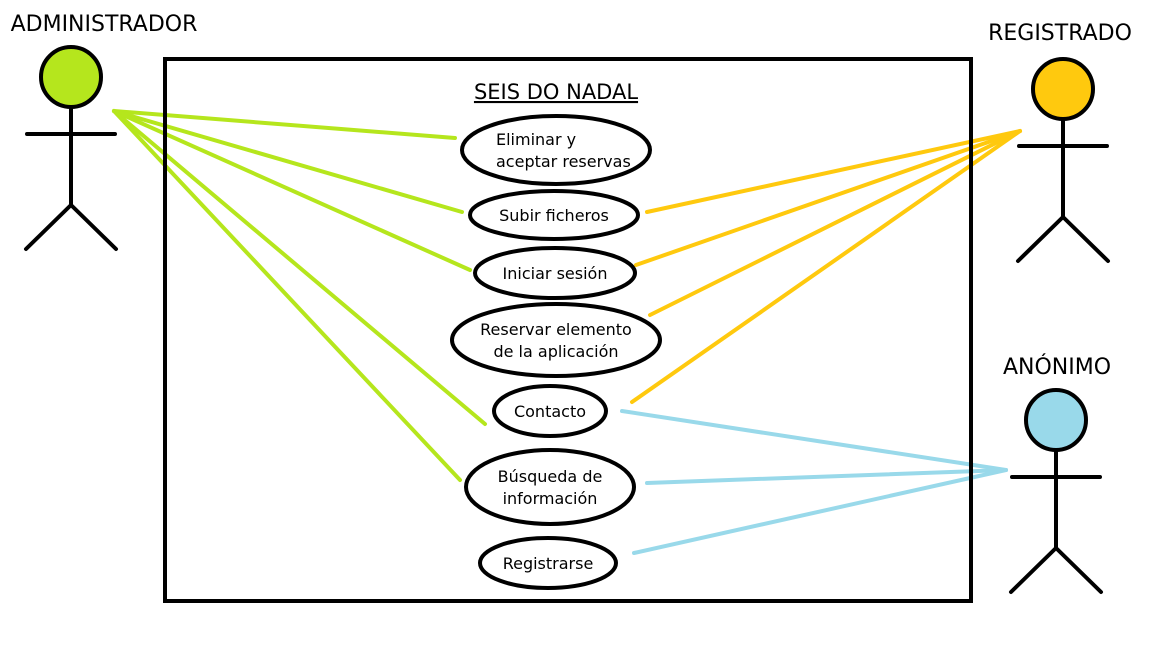 The width and height of the screenshot is (1152, 648). What do you see at coordinates (550, 476) in the screenshot?
I see `use-case-label: Búsqueda de` at bounding box center [550, 476].